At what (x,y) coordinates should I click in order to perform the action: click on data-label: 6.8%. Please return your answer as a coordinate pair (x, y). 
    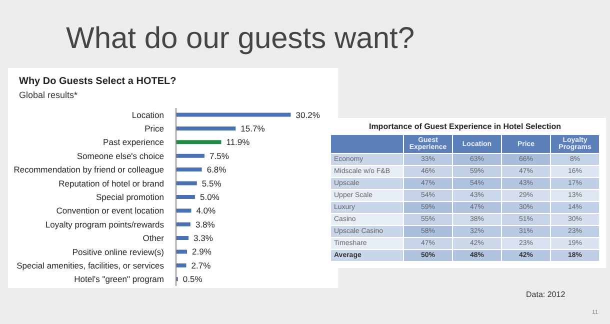
    Looking at the image, I should click on (216, 169).